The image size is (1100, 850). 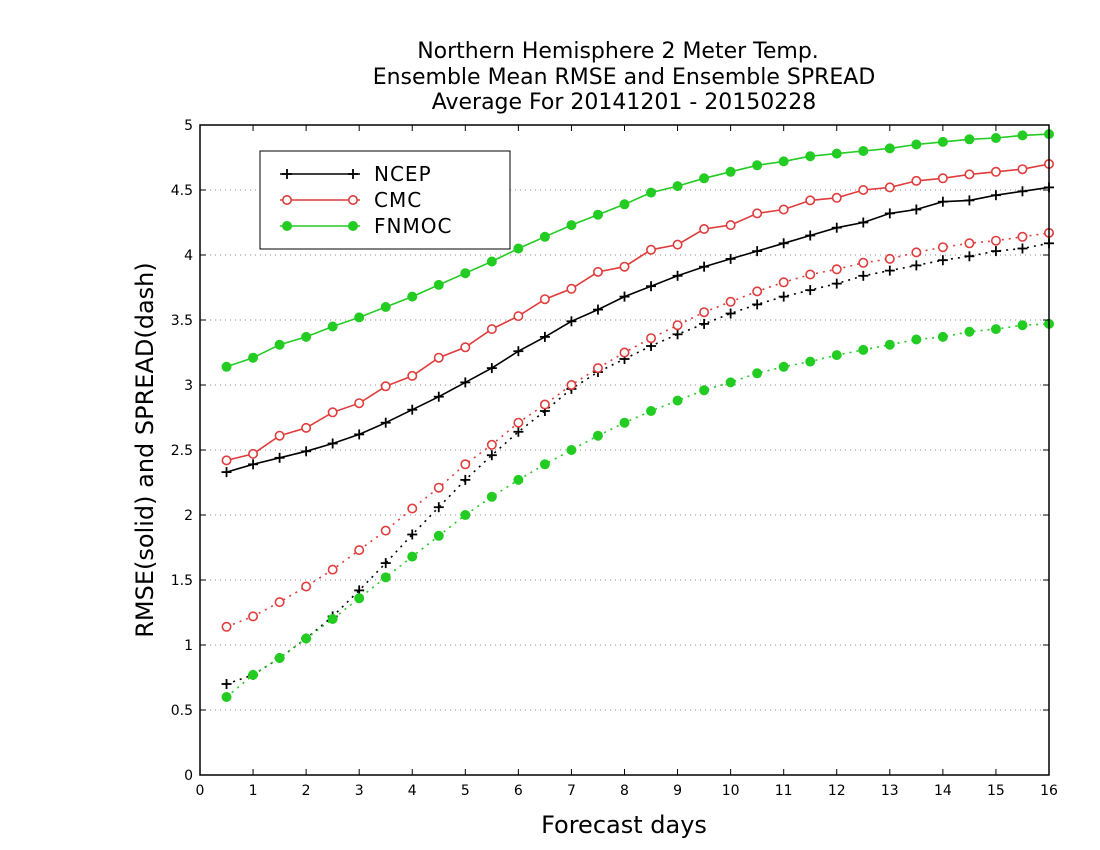 What do you see at coordinates (624, 77) in the screenshot?
I see `chart-title-line-2: Ensemble Mean RMSE and Ensemble SPREAD` at bounding box center [624, 77].